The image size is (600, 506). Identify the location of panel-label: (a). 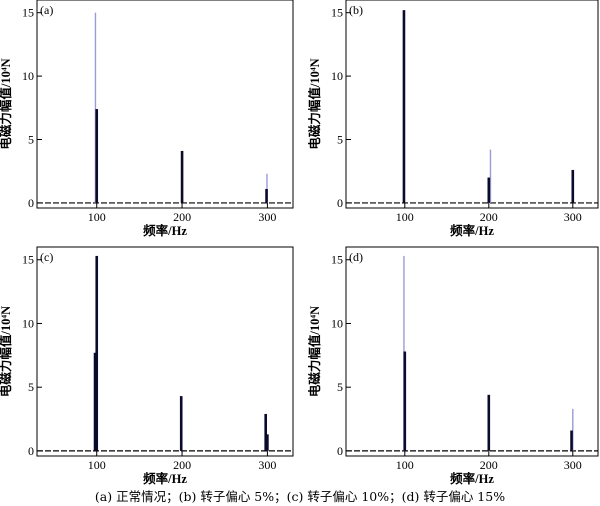
(46, 10).